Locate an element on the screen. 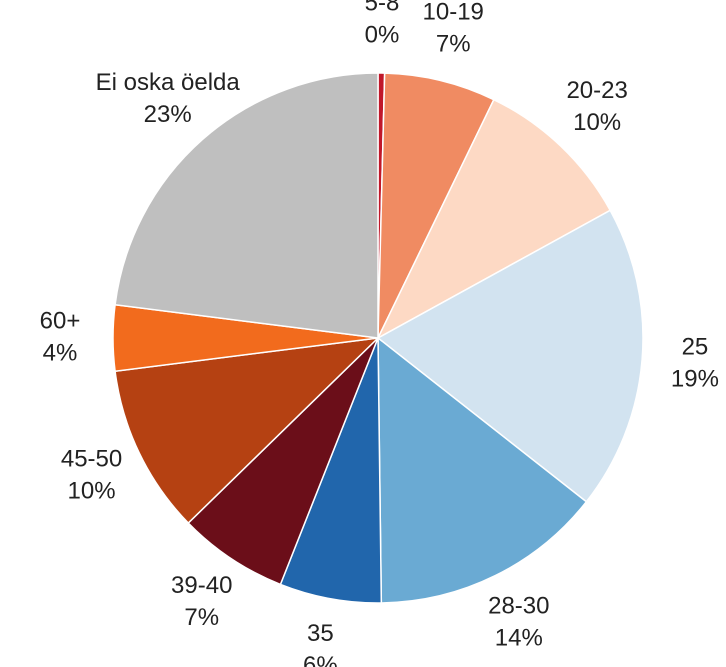  slice-value-label: 23% is located at coordinates (168, 114).